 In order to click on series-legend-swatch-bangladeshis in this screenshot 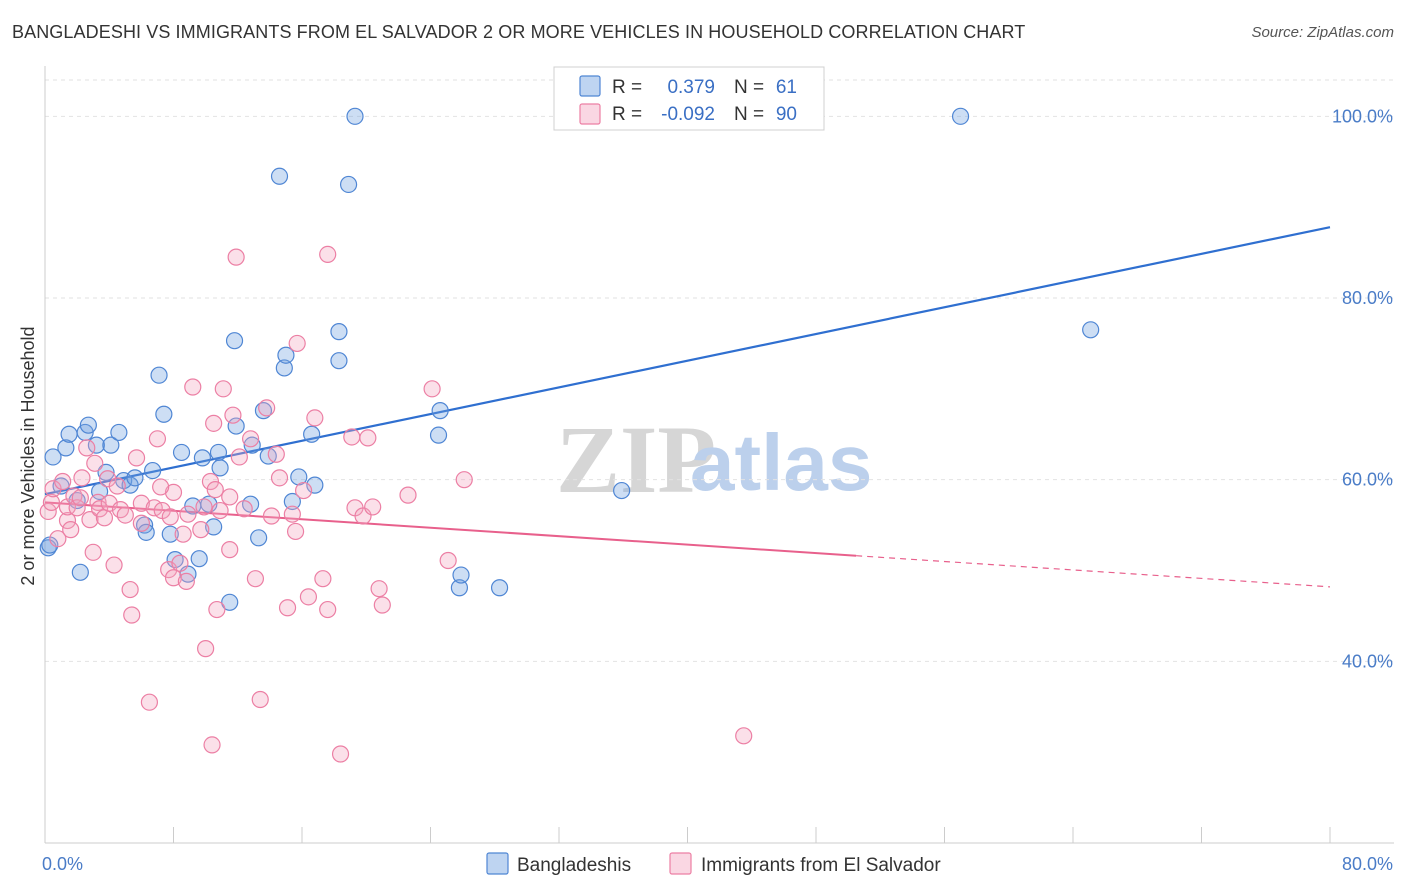, I will do `click(497, 863)`.